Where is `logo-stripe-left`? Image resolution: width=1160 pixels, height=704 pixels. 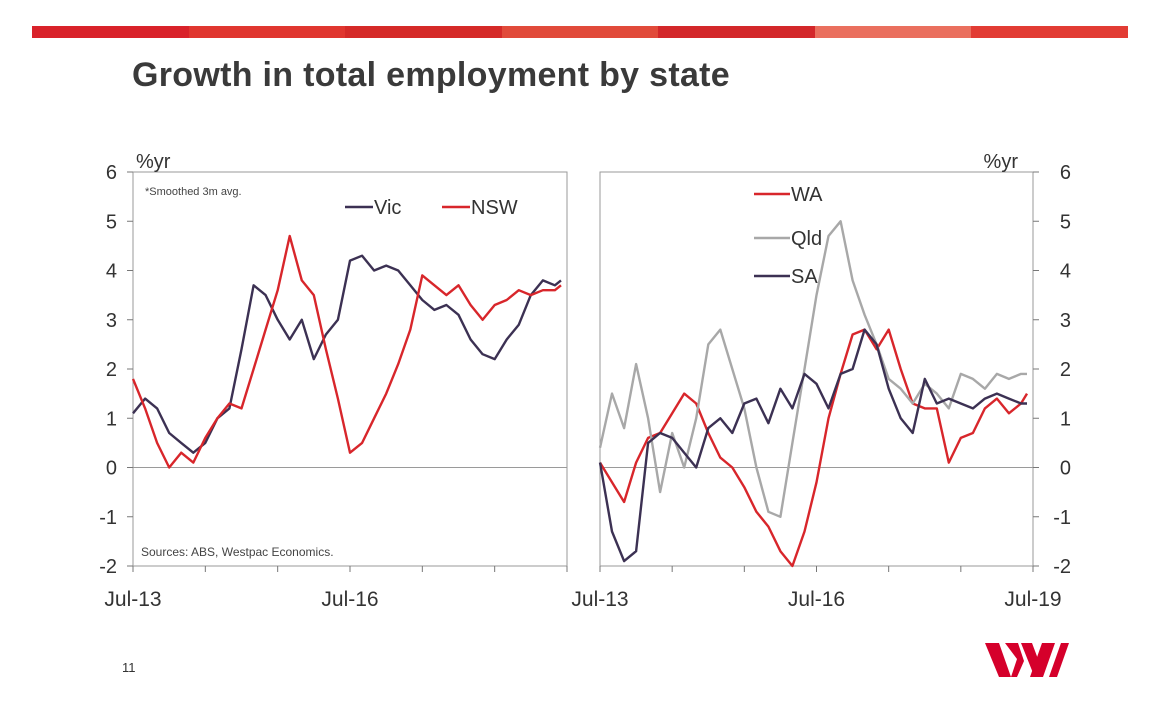
logo-stripe-left is located at coordinates (998, 660).